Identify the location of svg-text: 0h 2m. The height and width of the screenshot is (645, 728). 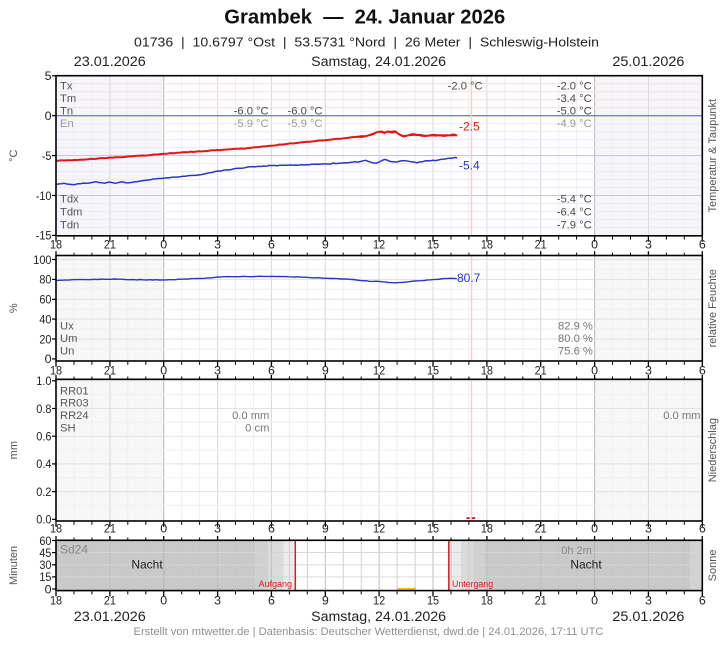
(576, 551).